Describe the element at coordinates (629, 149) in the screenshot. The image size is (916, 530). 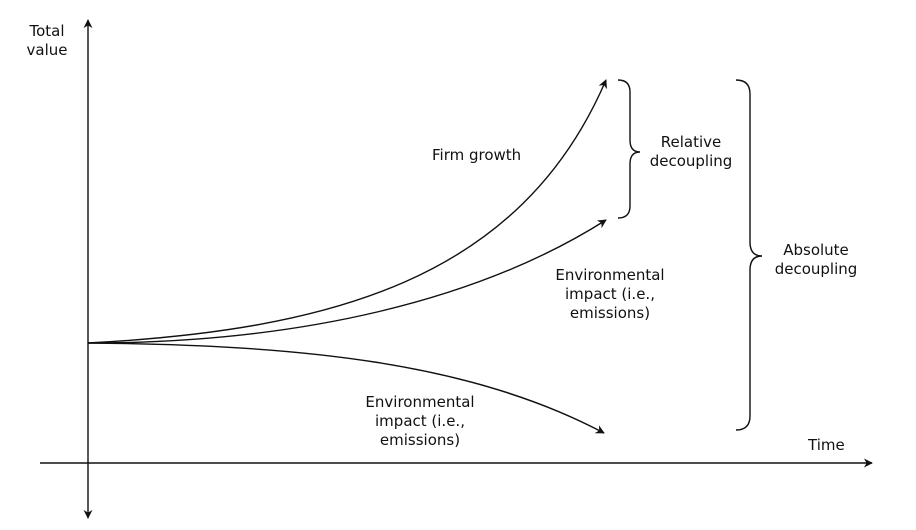
I see `relative-decoupling-brace` at that location.